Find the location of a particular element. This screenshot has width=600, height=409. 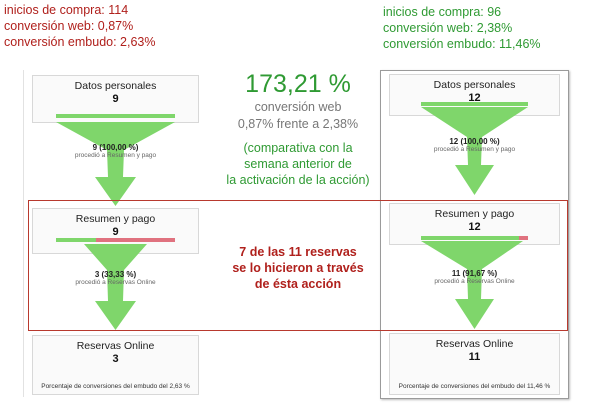

comparison-text: 0,87% frente a 2,38% is located at coordinates (298, 124).